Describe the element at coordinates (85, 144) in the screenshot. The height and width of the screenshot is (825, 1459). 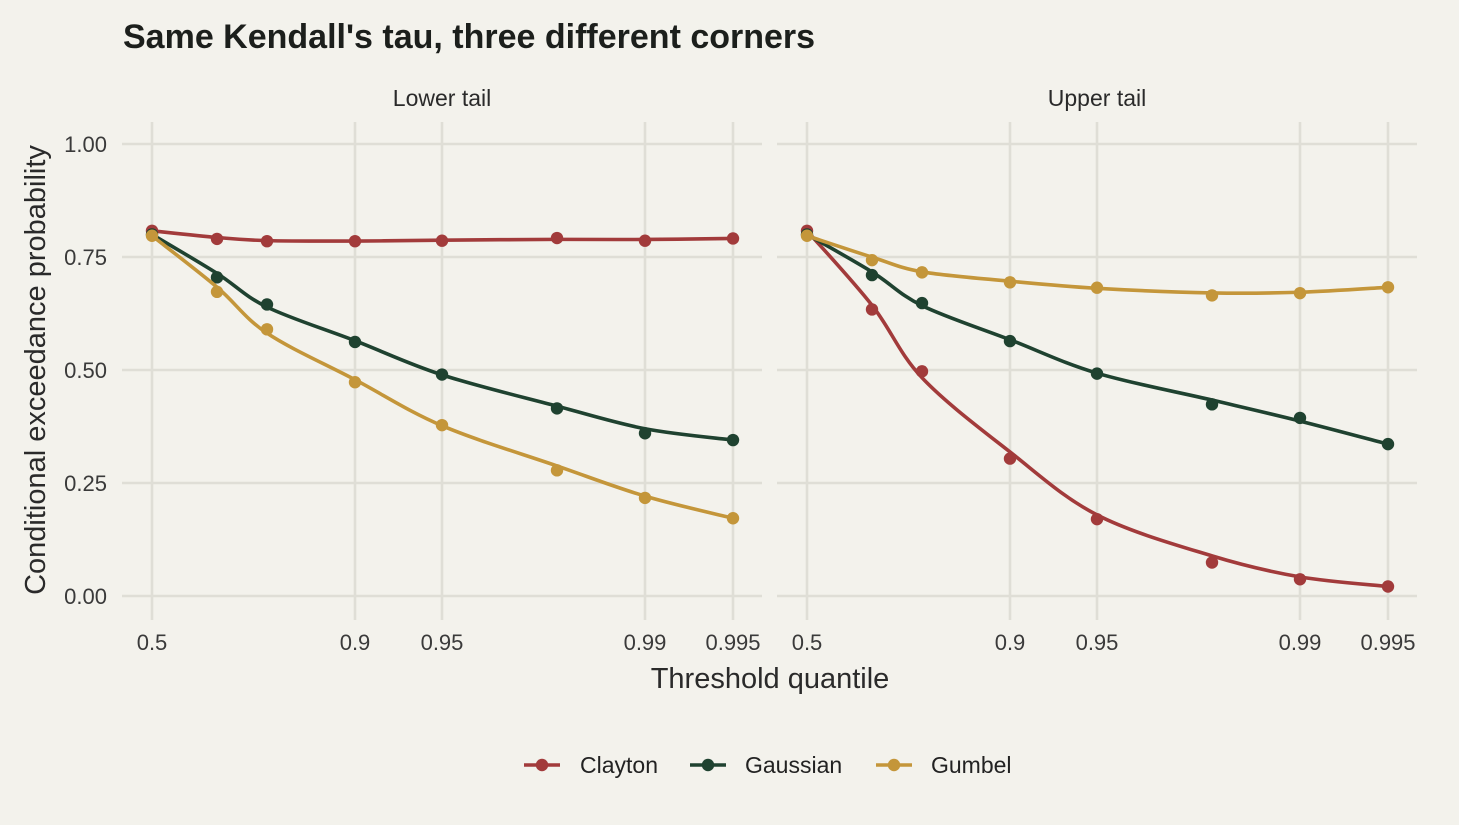
I see `y-tick-label: 1.00` at that location.